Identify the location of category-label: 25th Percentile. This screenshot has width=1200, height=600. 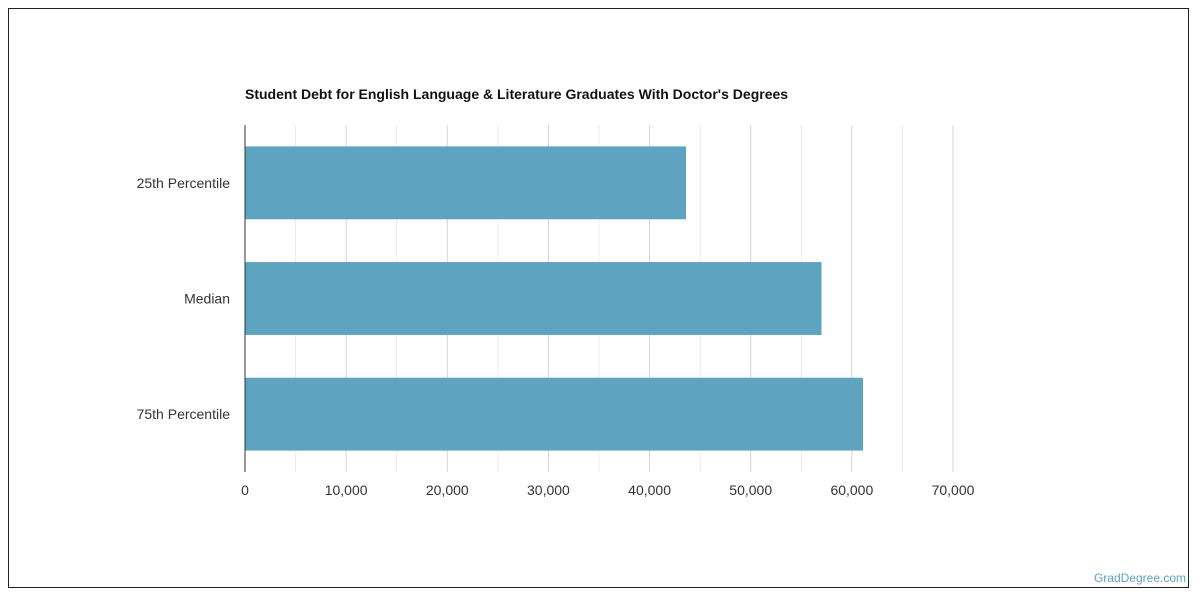
(184, 183).